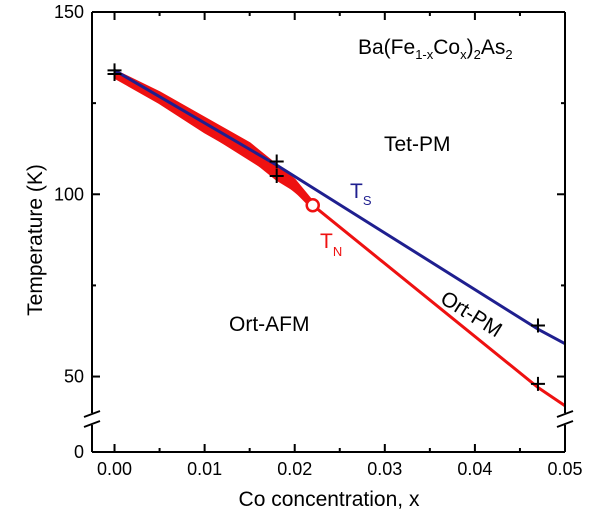 Image resolution: width=609 pixels, height=519 pixels. Describe the element at coordinates (508, 54) in the screenshot. I see `title-part-sub4: 2` at that location.